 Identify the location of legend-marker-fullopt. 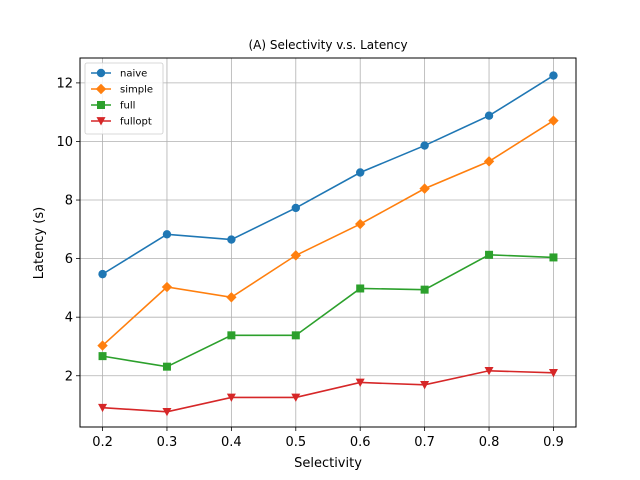
(101, 121).